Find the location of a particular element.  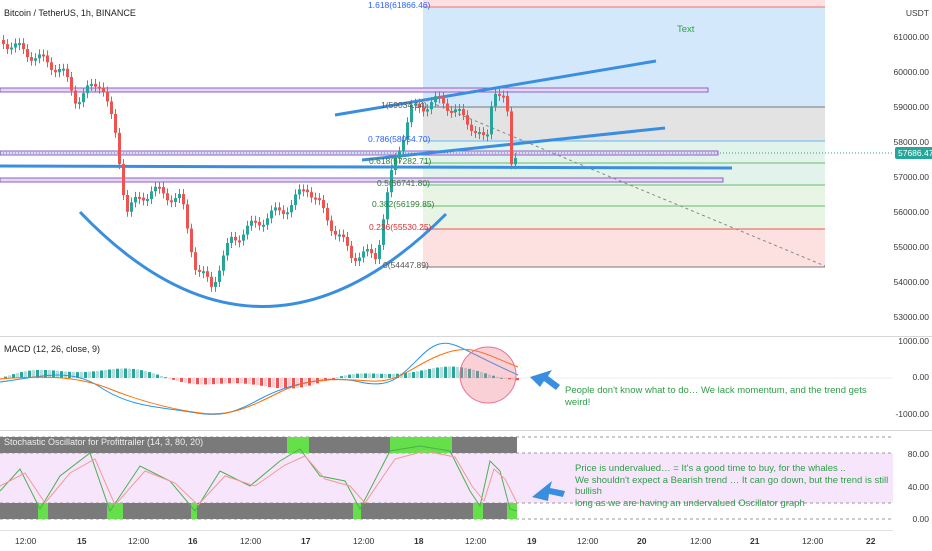

signal-line is located at coordinates (259, 381).